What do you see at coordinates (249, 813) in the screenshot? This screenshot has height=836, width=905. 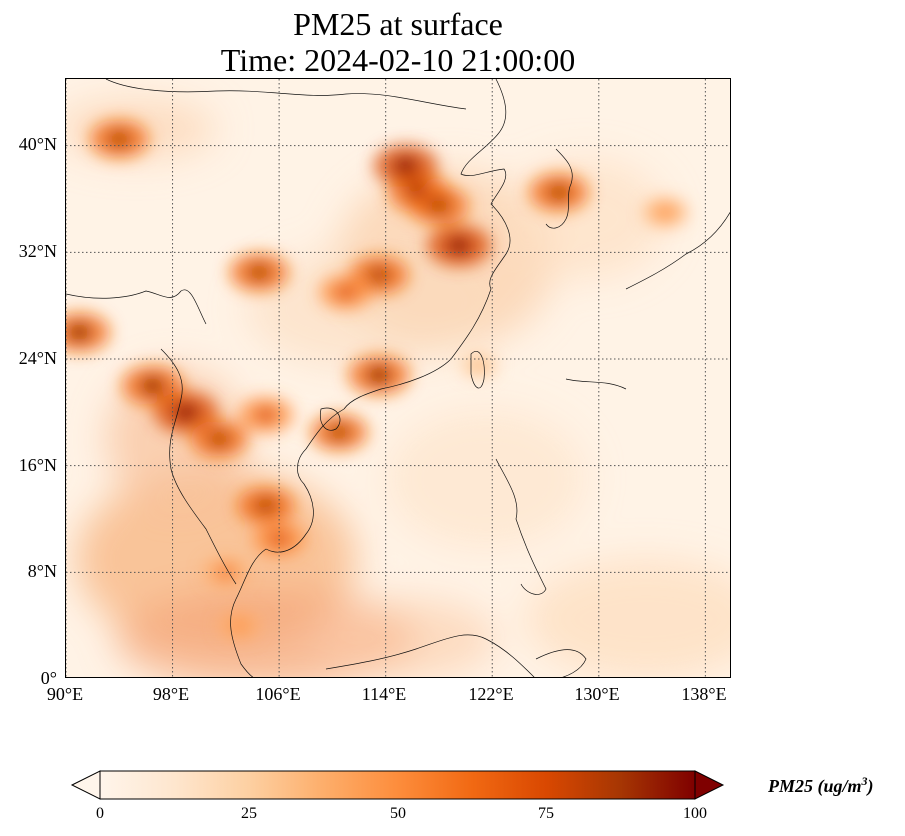 I see `colorbar-tick-25: 25` at bounding box center [249, 813].